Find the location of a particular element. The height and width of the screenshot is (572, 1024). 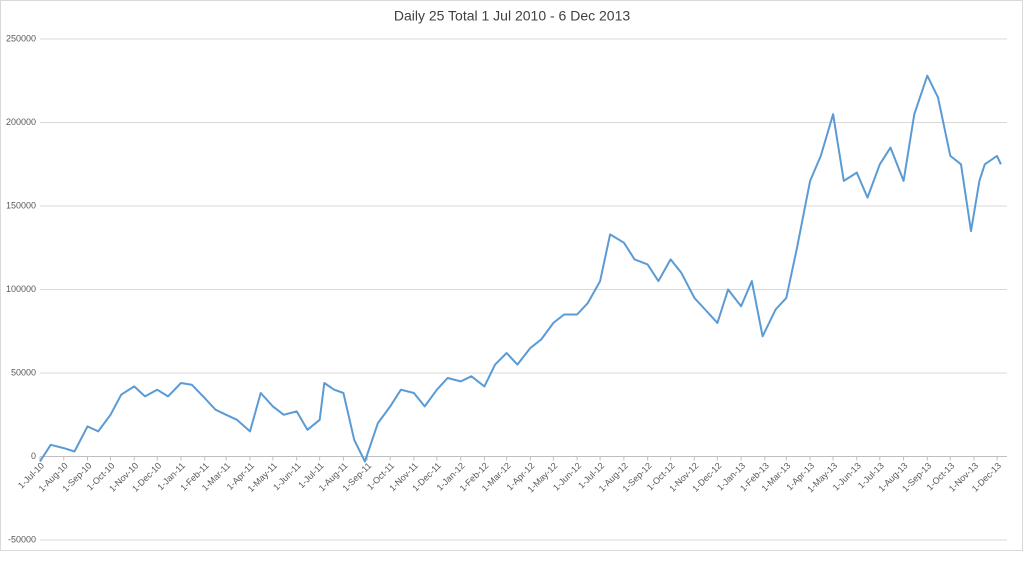

chart-title: Daily 25 Total 1 Jul 2010 - 6 Dec 2013 is located at coordinates (512, 16).